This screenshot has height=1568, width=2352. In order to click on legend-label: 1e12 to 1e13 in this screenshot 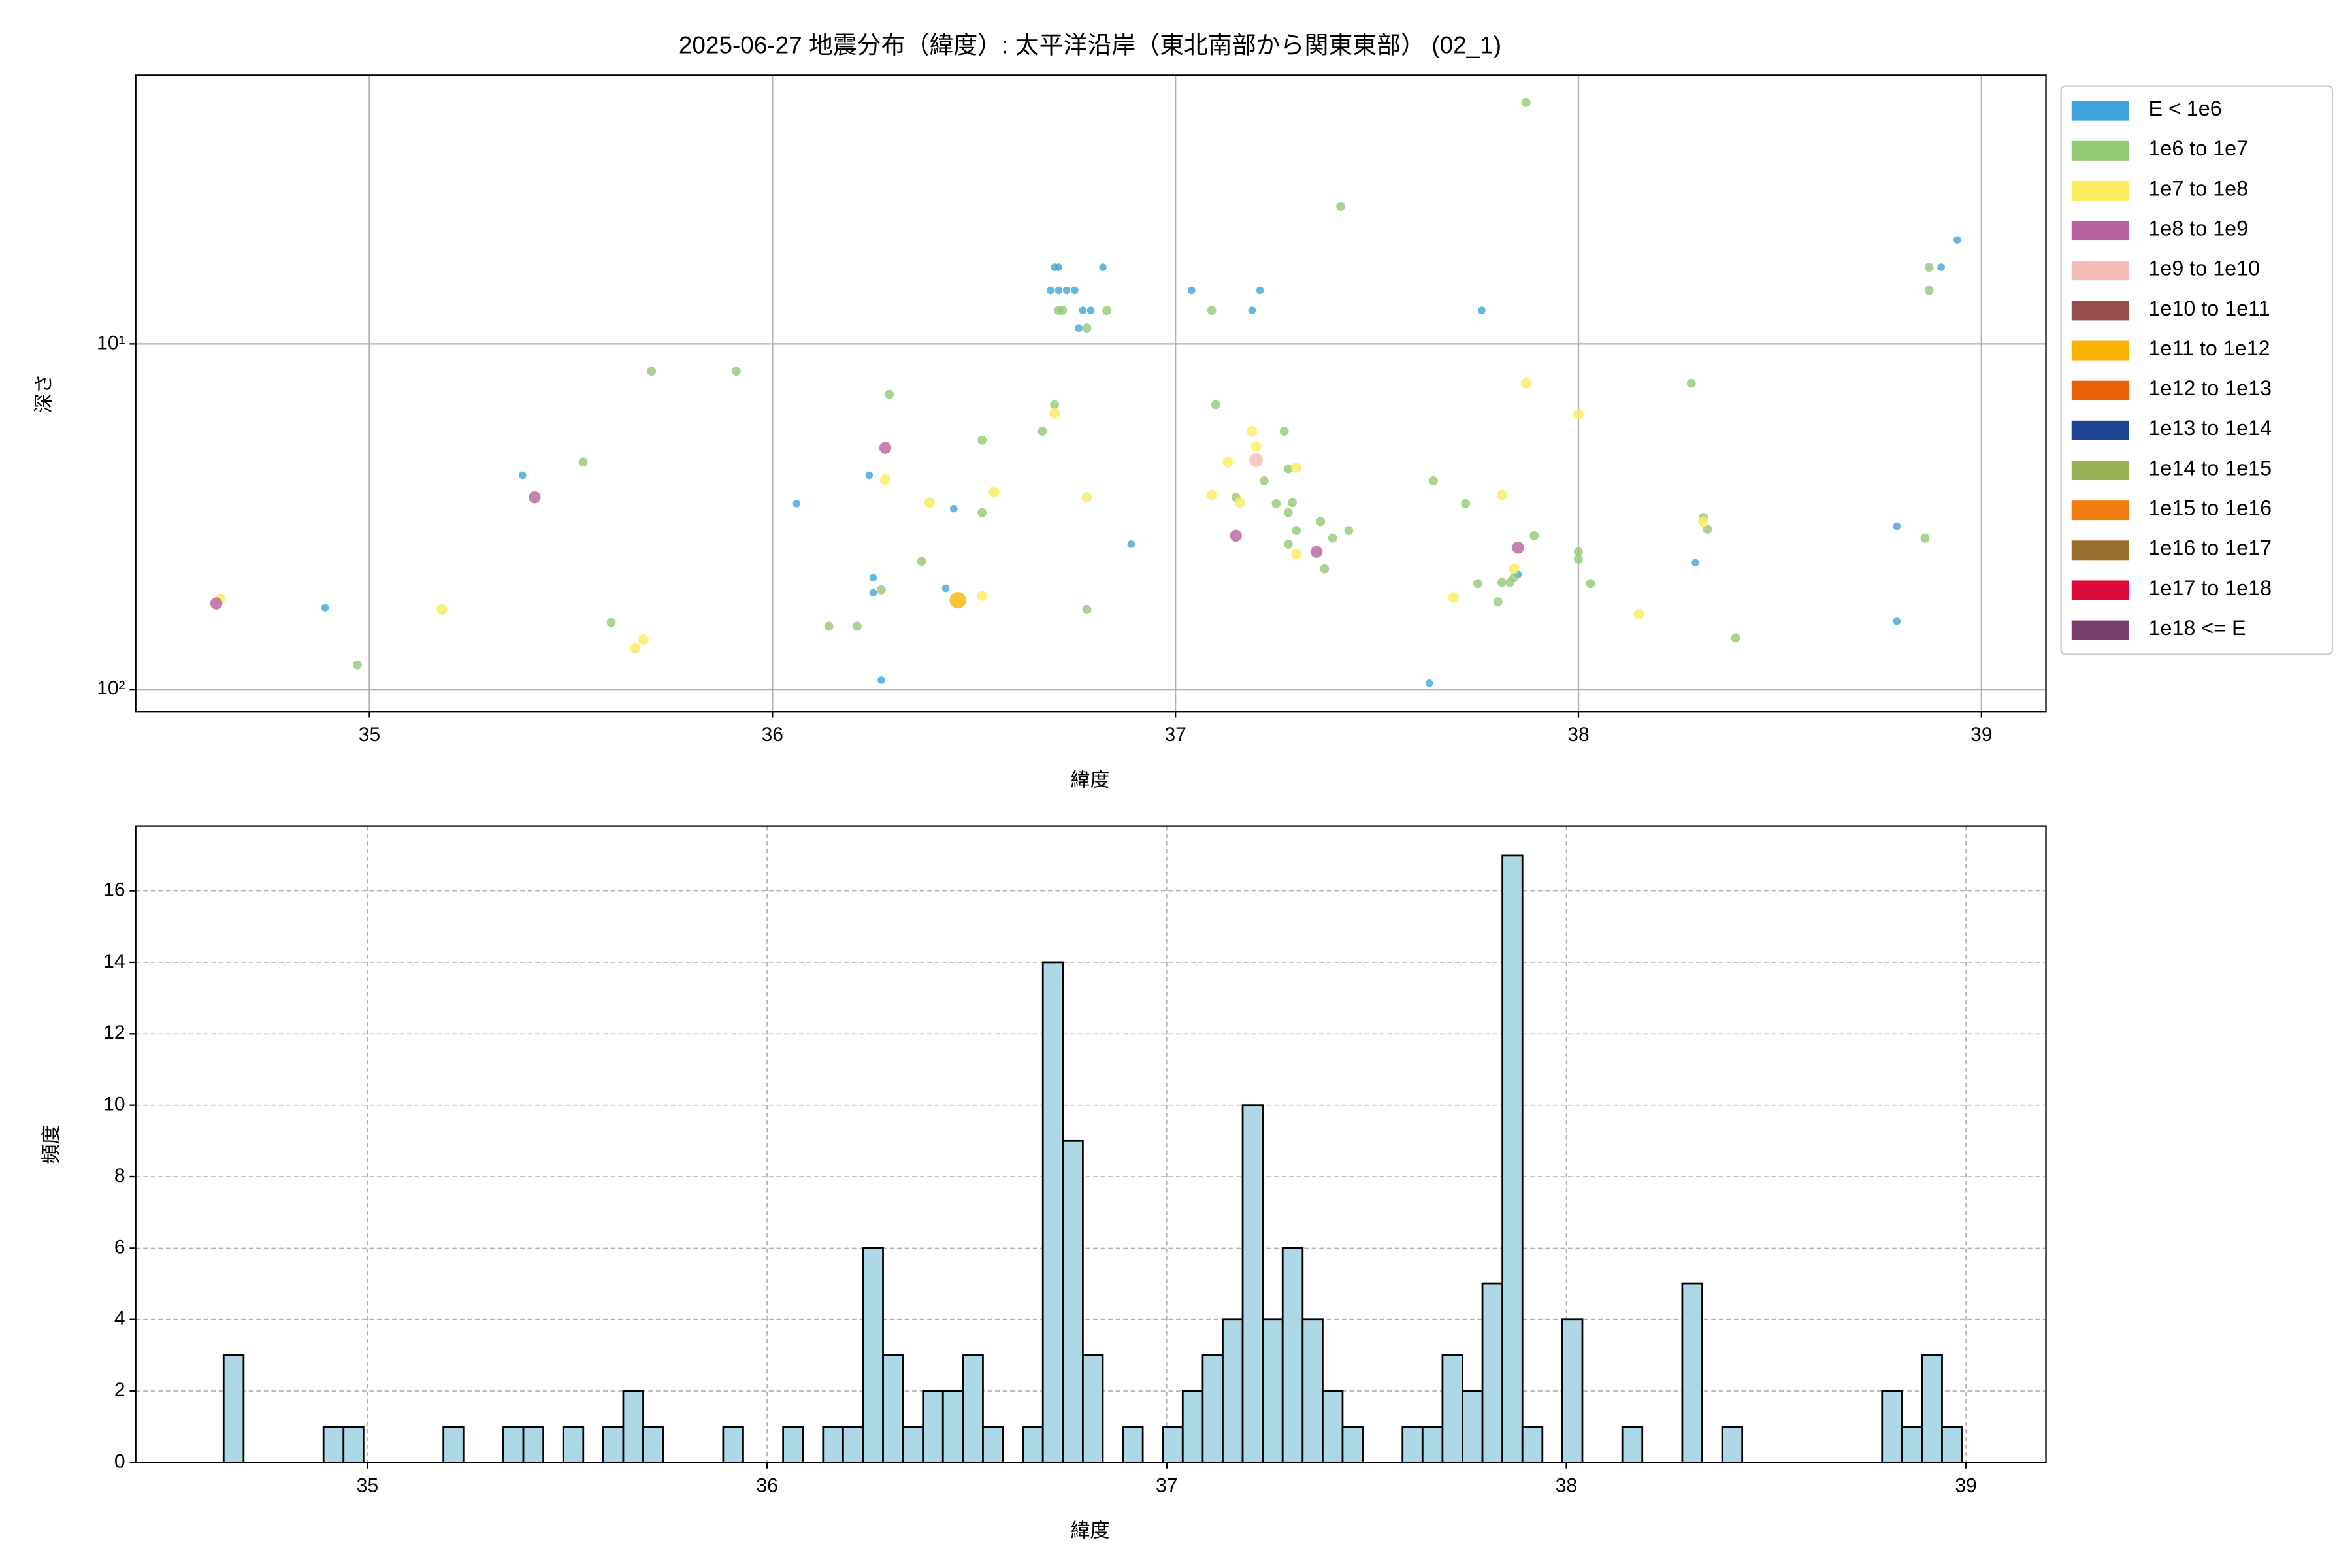, I will do `click(2210, 388)`.